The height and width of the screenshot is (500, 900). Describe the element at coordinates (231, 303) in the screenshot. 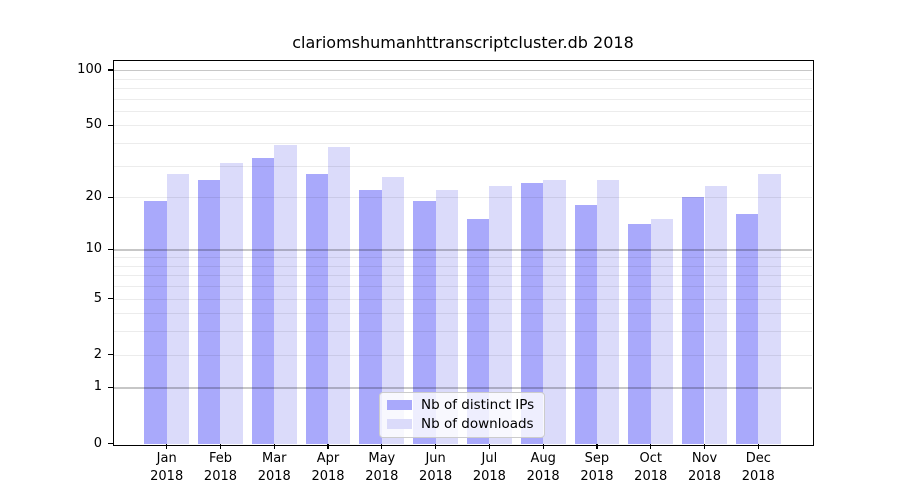

I see `bar-nb-of-downloads-feb` at that location.